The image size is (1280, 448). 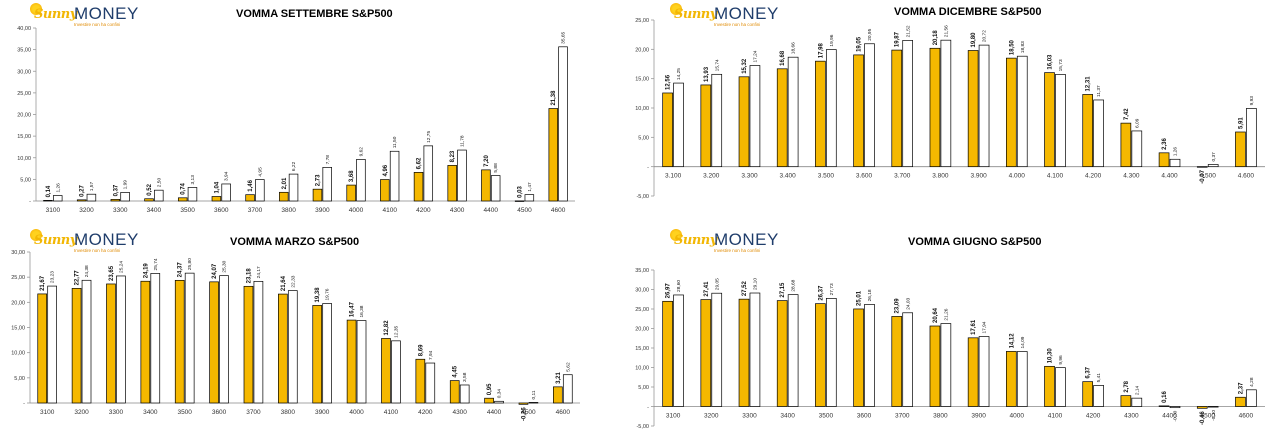 What do you see at coordinates (47, 412) in the screenshot?
I see `x-tick-label: 3100` at bounding box center [47, 412].